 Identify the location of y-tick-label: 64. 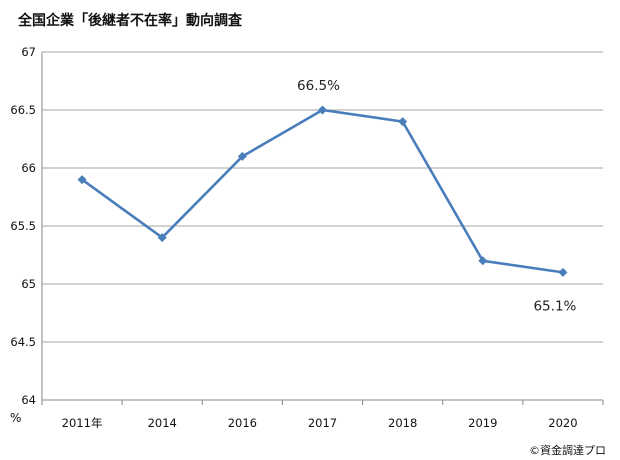
(28, 400).